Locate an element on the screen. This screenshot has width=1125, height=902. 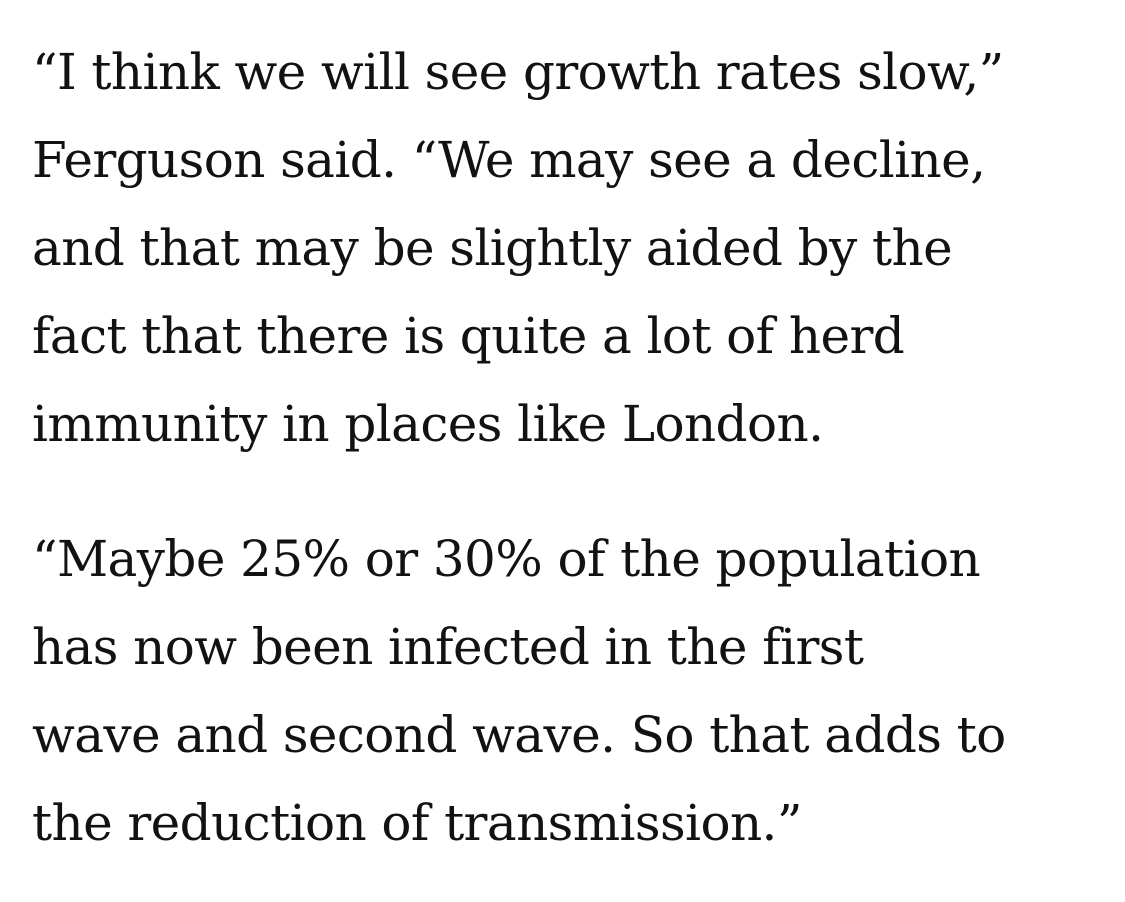
text-line: Ferguson said. “We may see a decline, is located at coordinates (509, 160).